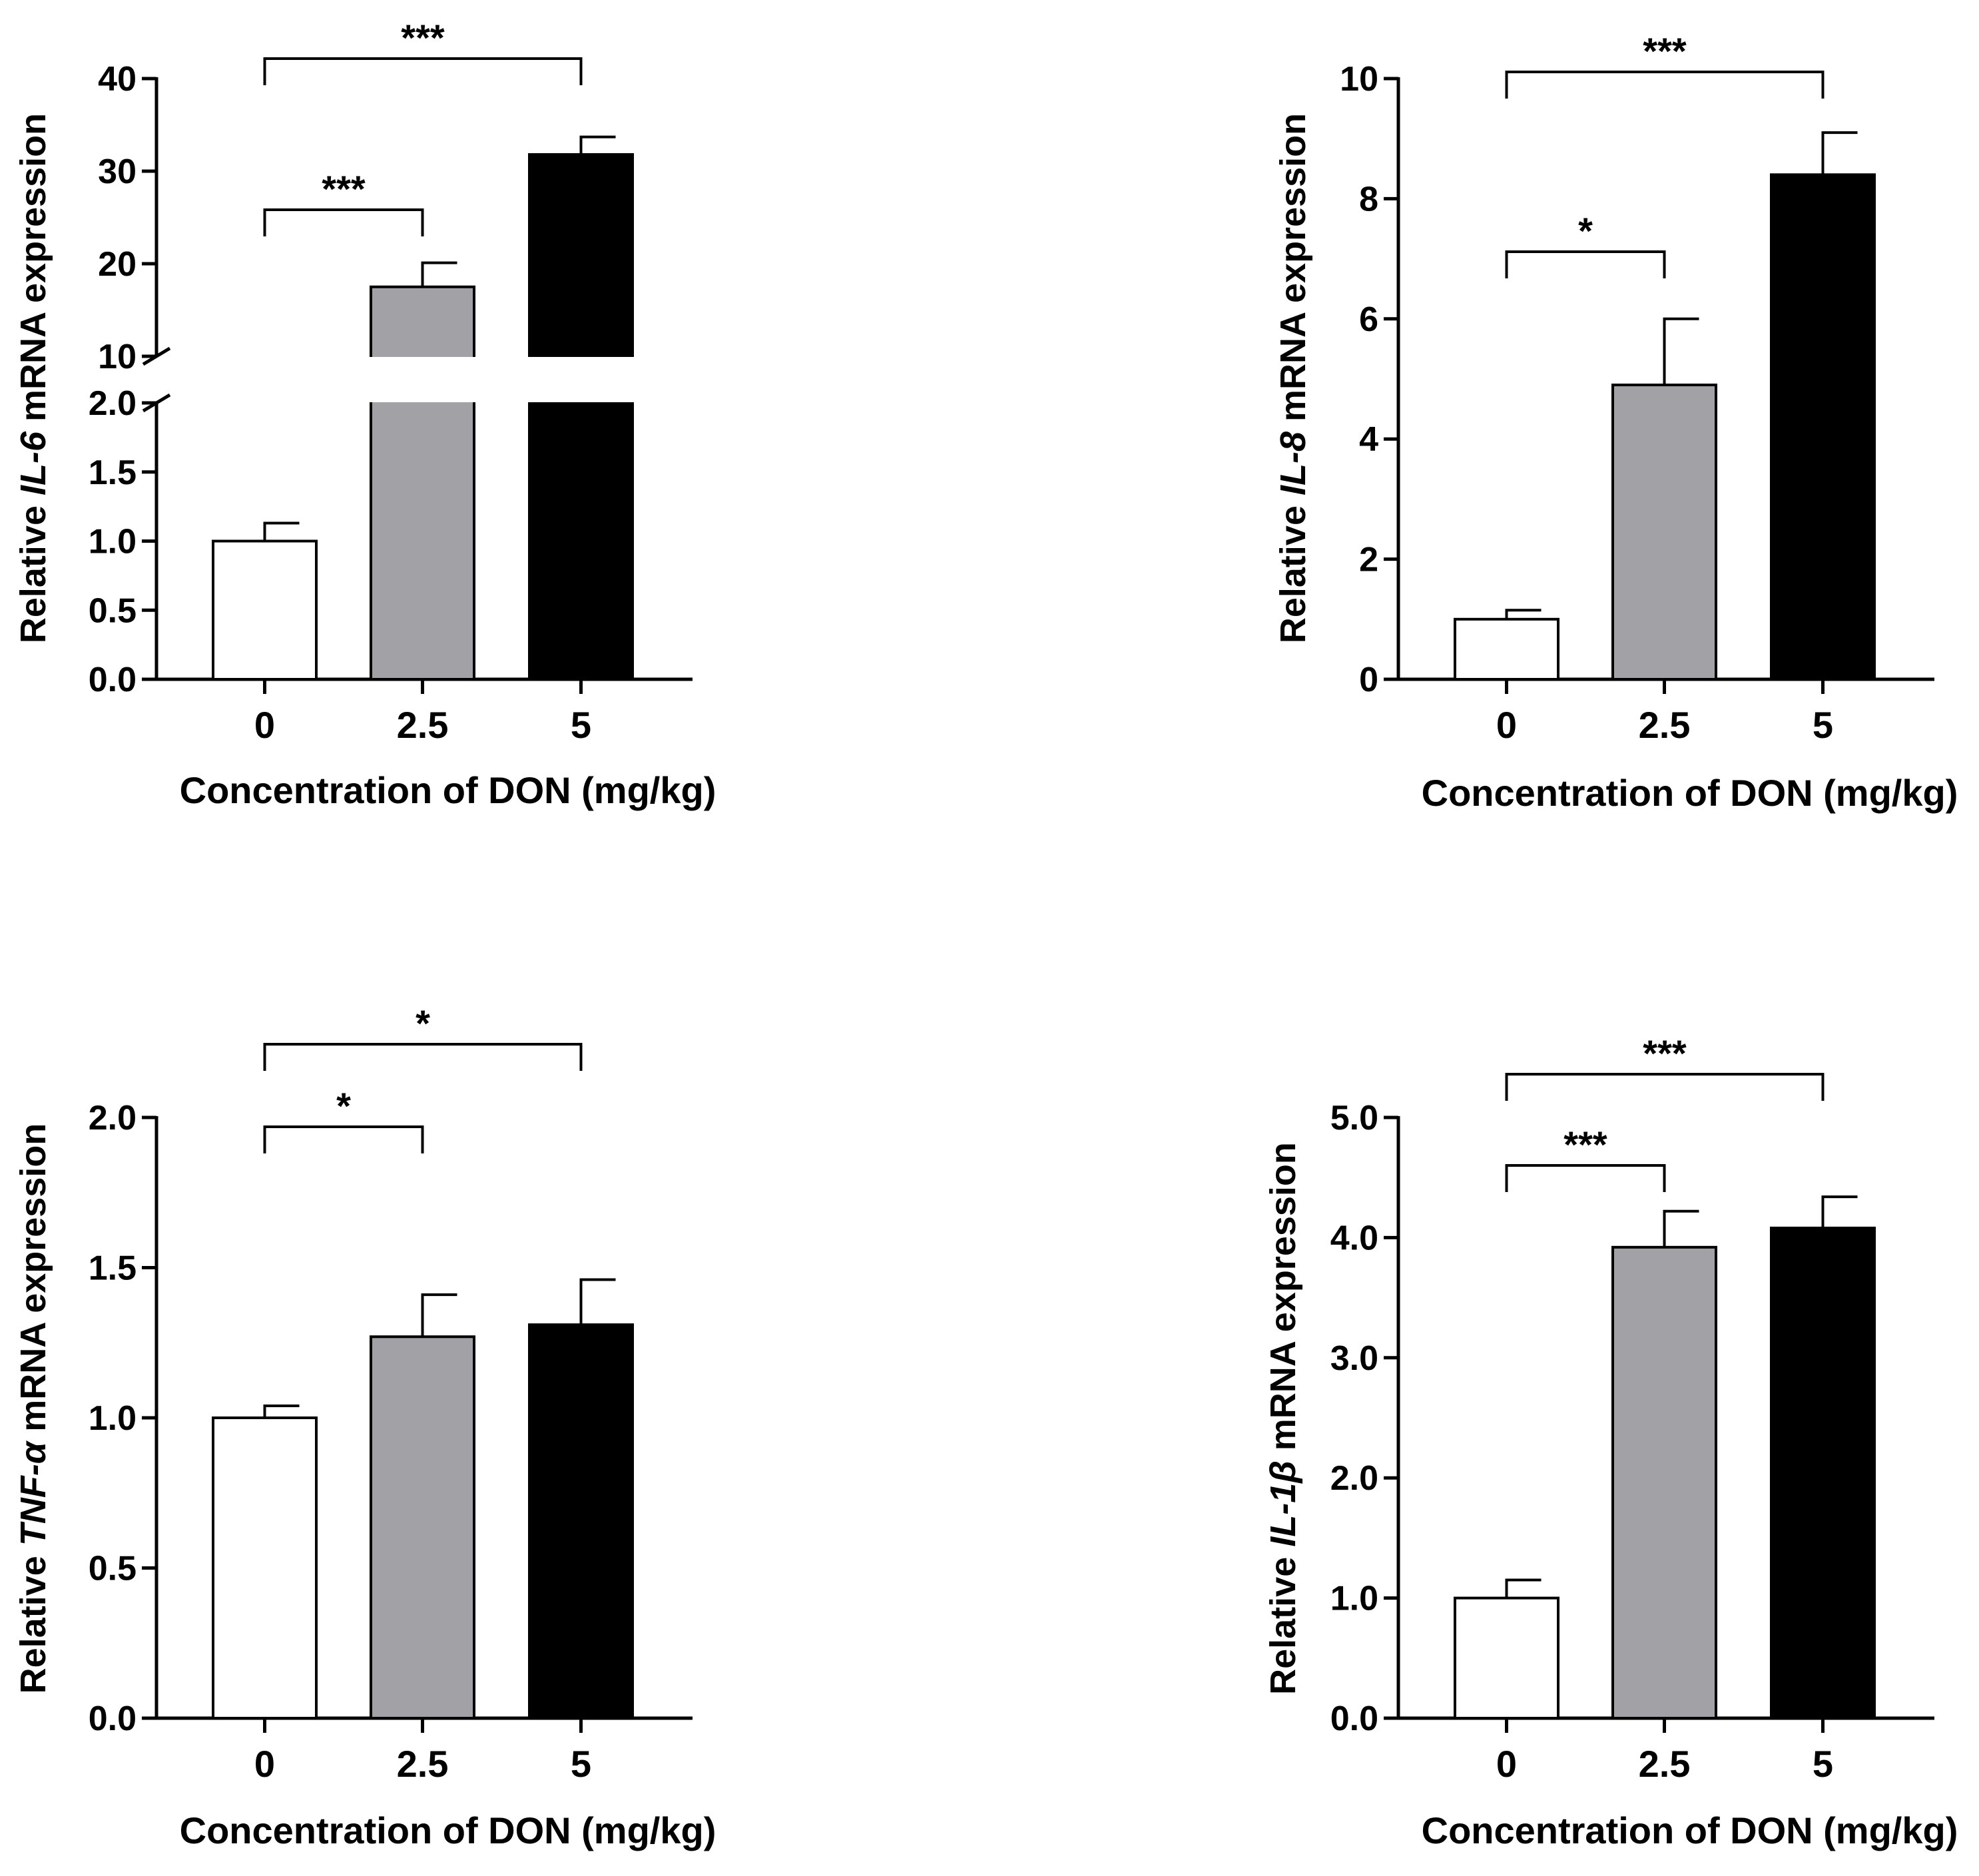 The width and height of the screenshot is (1979, 1876). What do you see at coordinates (1368, 319) in the screenshot?
I see `y-tick-label: 6` at bounding box center [1368, 319].